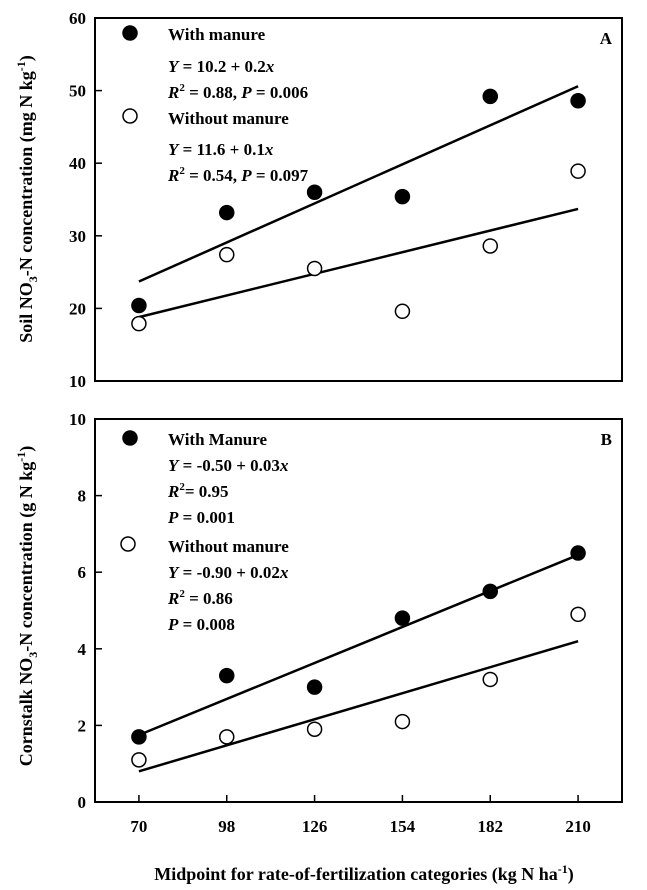  Describe the element at coordinates (77, 308) in the screenshot. I see `y-tick-label-a-1: 20` at that location.